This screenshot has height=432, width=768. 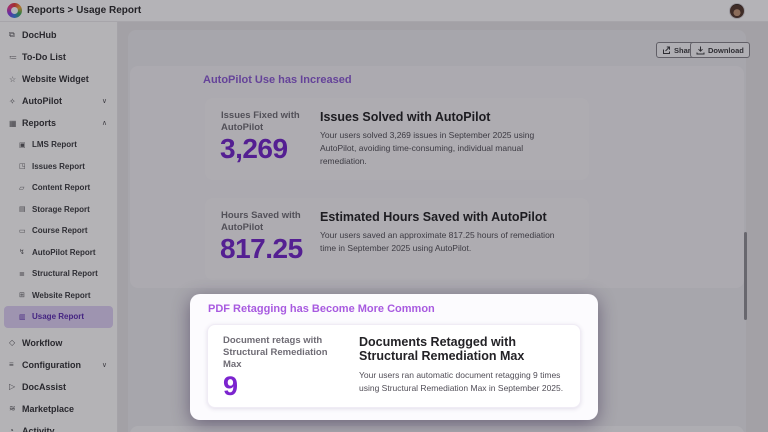 I want to click on autopilot-report-icon: ↯, so click(x=22, y=253).